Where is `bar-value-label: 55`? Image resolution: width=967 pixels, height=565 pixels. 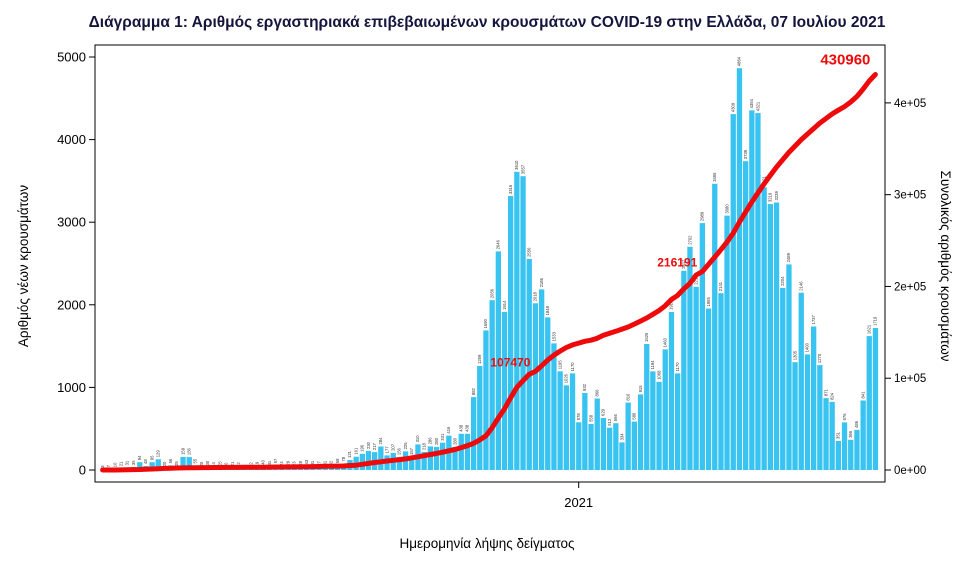 bar-value-label: 55 is located at coordinates (195, 460).